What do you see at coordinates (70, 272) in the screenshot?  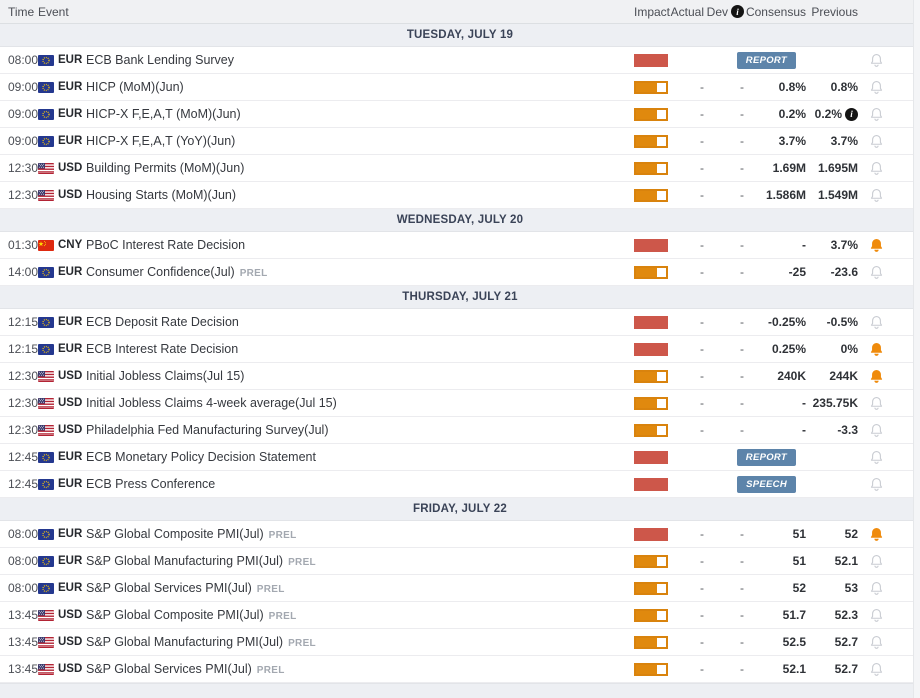 I see `currency-code: EUR` at bounding box center [70, 272].